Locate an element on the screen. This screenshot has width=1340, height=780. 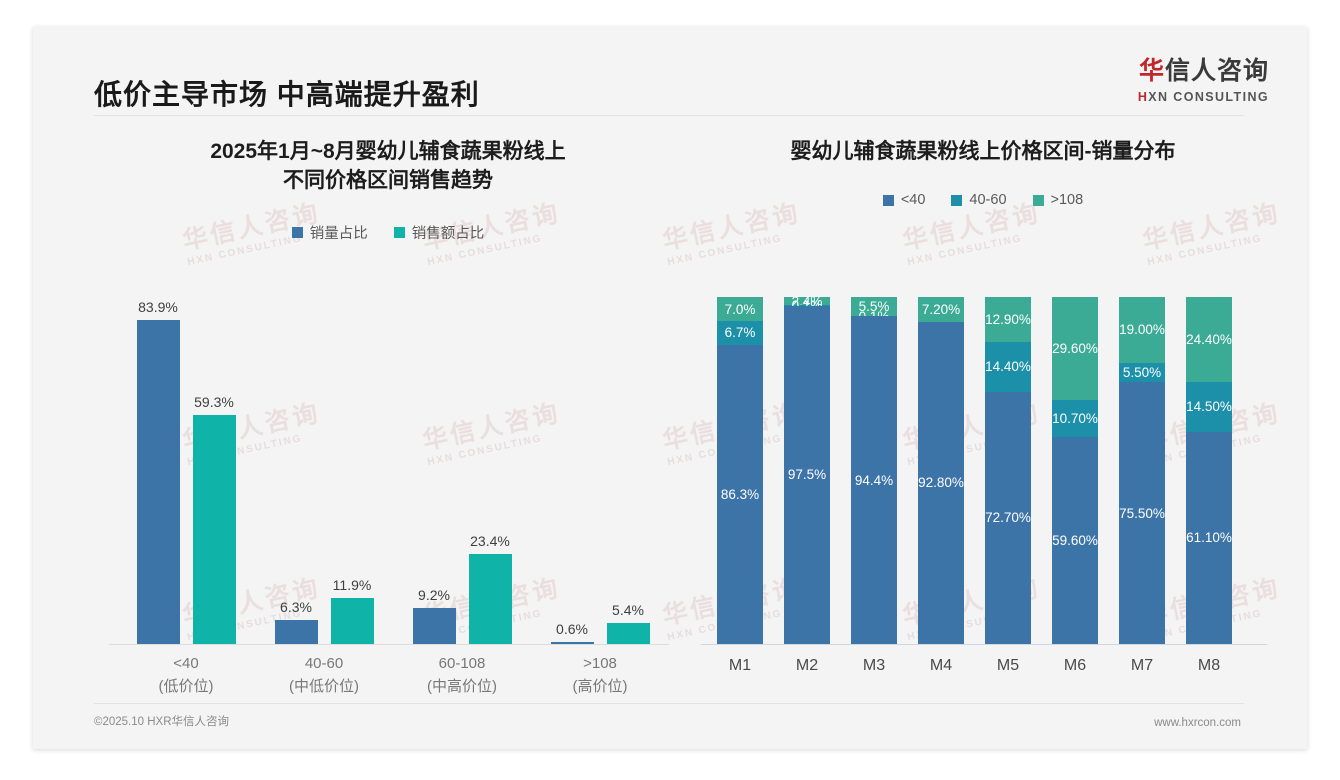
stack-segment-label: 14.40% is located at coordinates (1008, 367).